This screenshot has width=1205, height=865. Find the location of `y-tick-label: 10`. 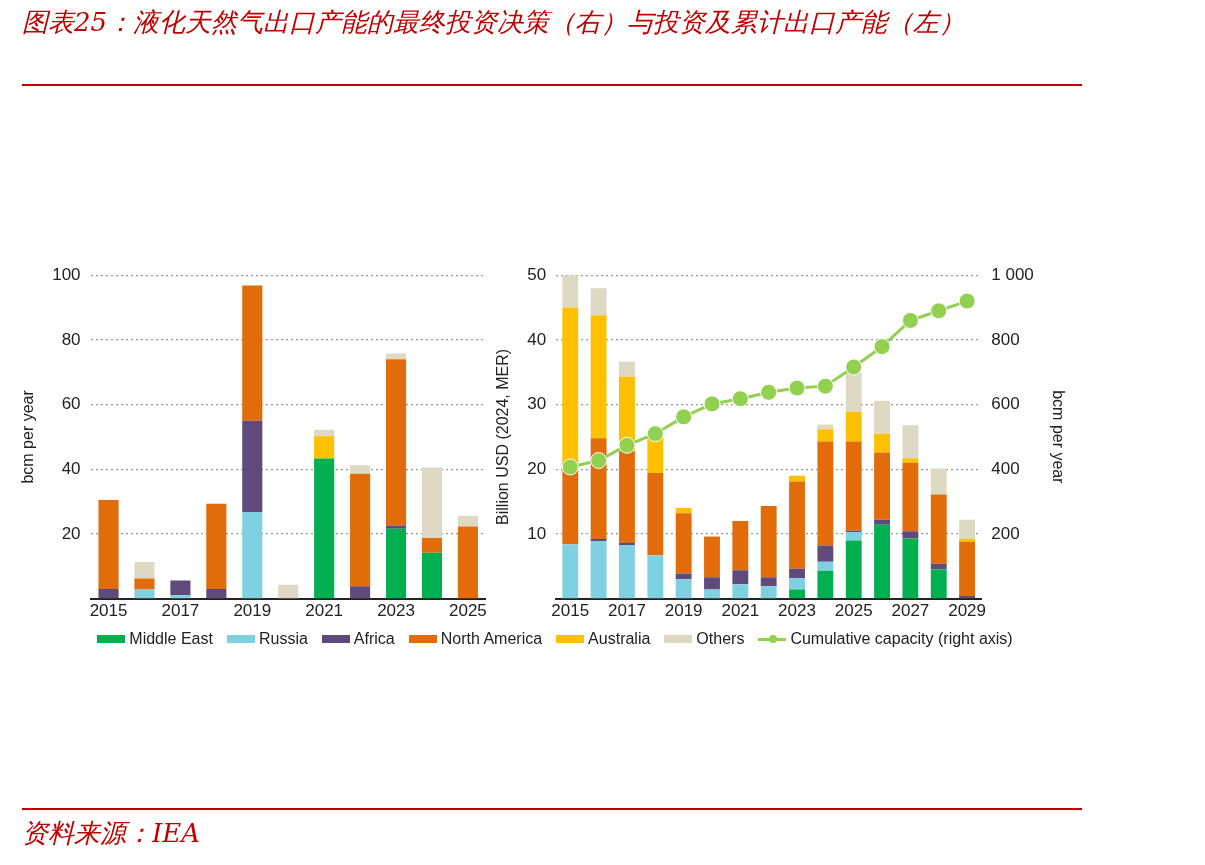

y-tick-label: 10 is located at coordinates (537, 533).